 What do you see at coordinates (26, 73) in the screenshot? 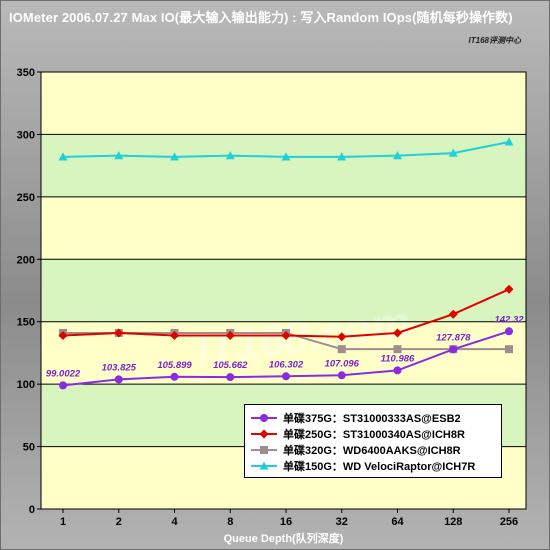
I see `y-tick-label: 350` at bounding box center [26, 73].